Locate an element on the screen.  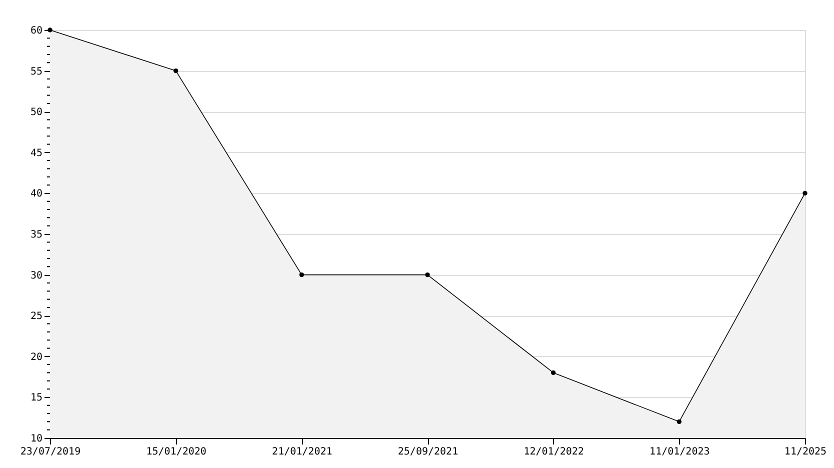
x-tick-label: 21/01/2021 is located at coordinates (302, 452).